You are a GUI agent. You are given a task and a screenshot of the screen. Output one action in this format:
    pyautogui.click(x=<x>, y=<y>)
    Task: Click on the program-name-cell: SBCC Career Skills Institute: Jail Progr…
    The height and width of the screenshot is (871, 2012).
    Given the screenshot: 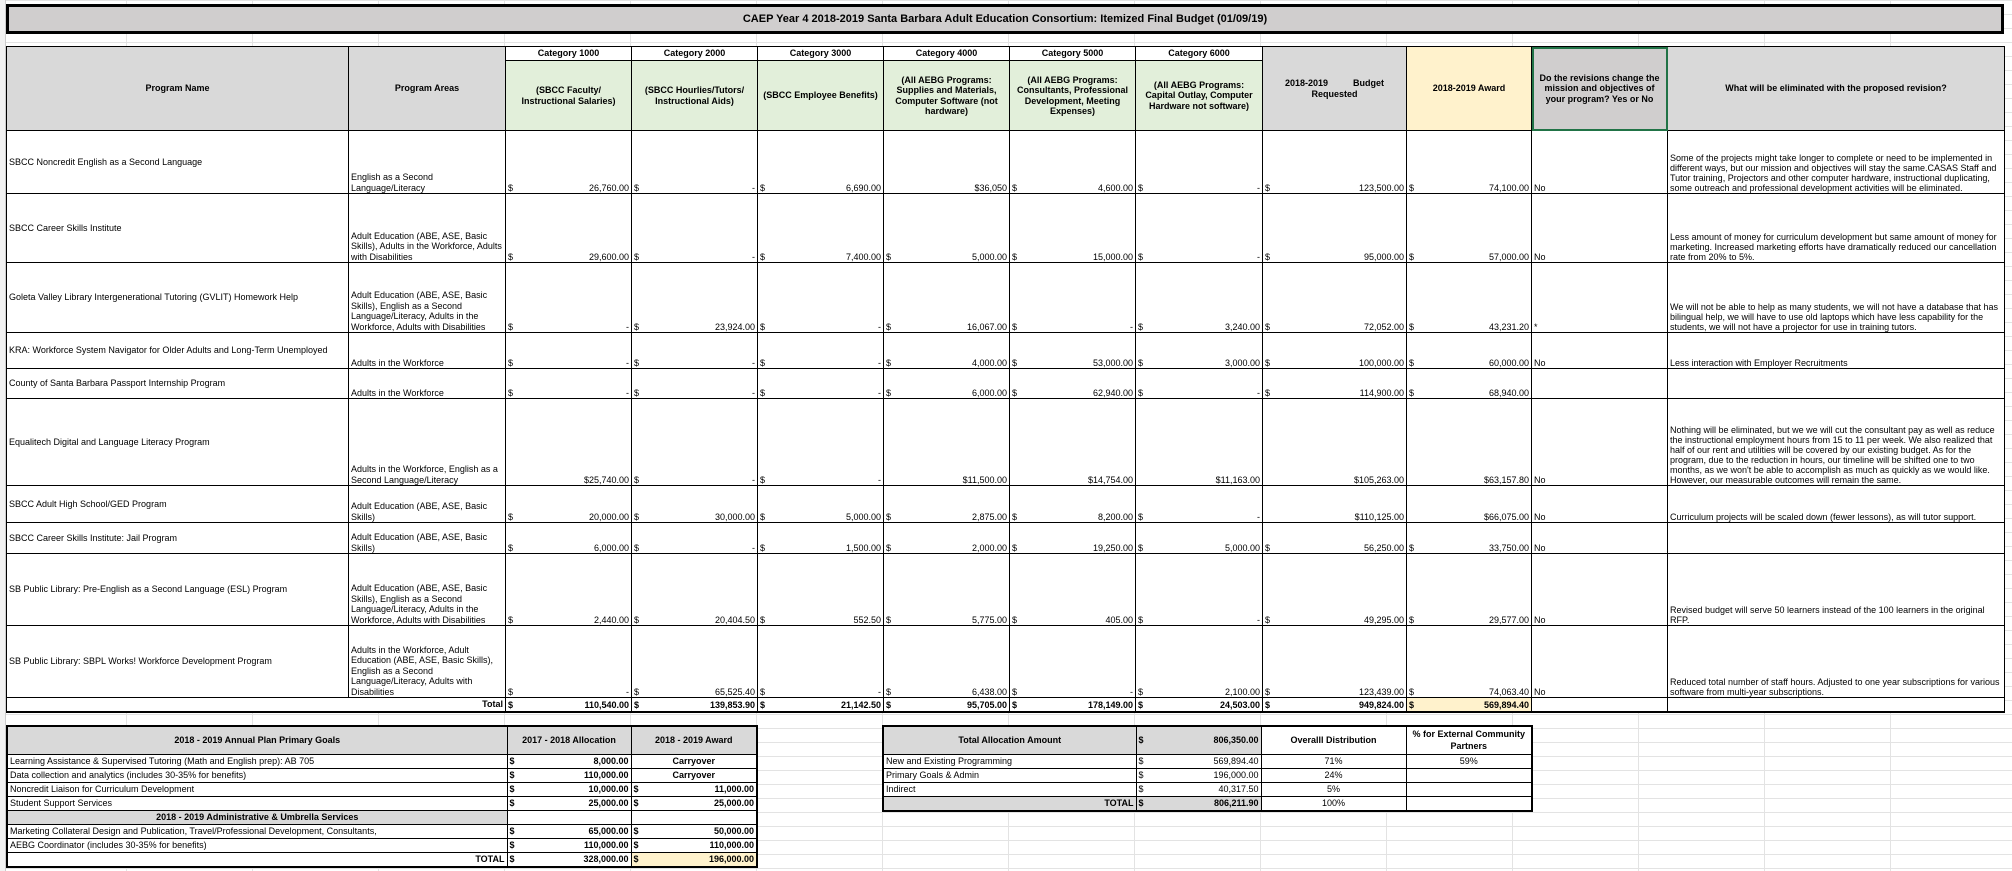 What is the action you would take?
    pyautogui.click(x=177, y=538)
    